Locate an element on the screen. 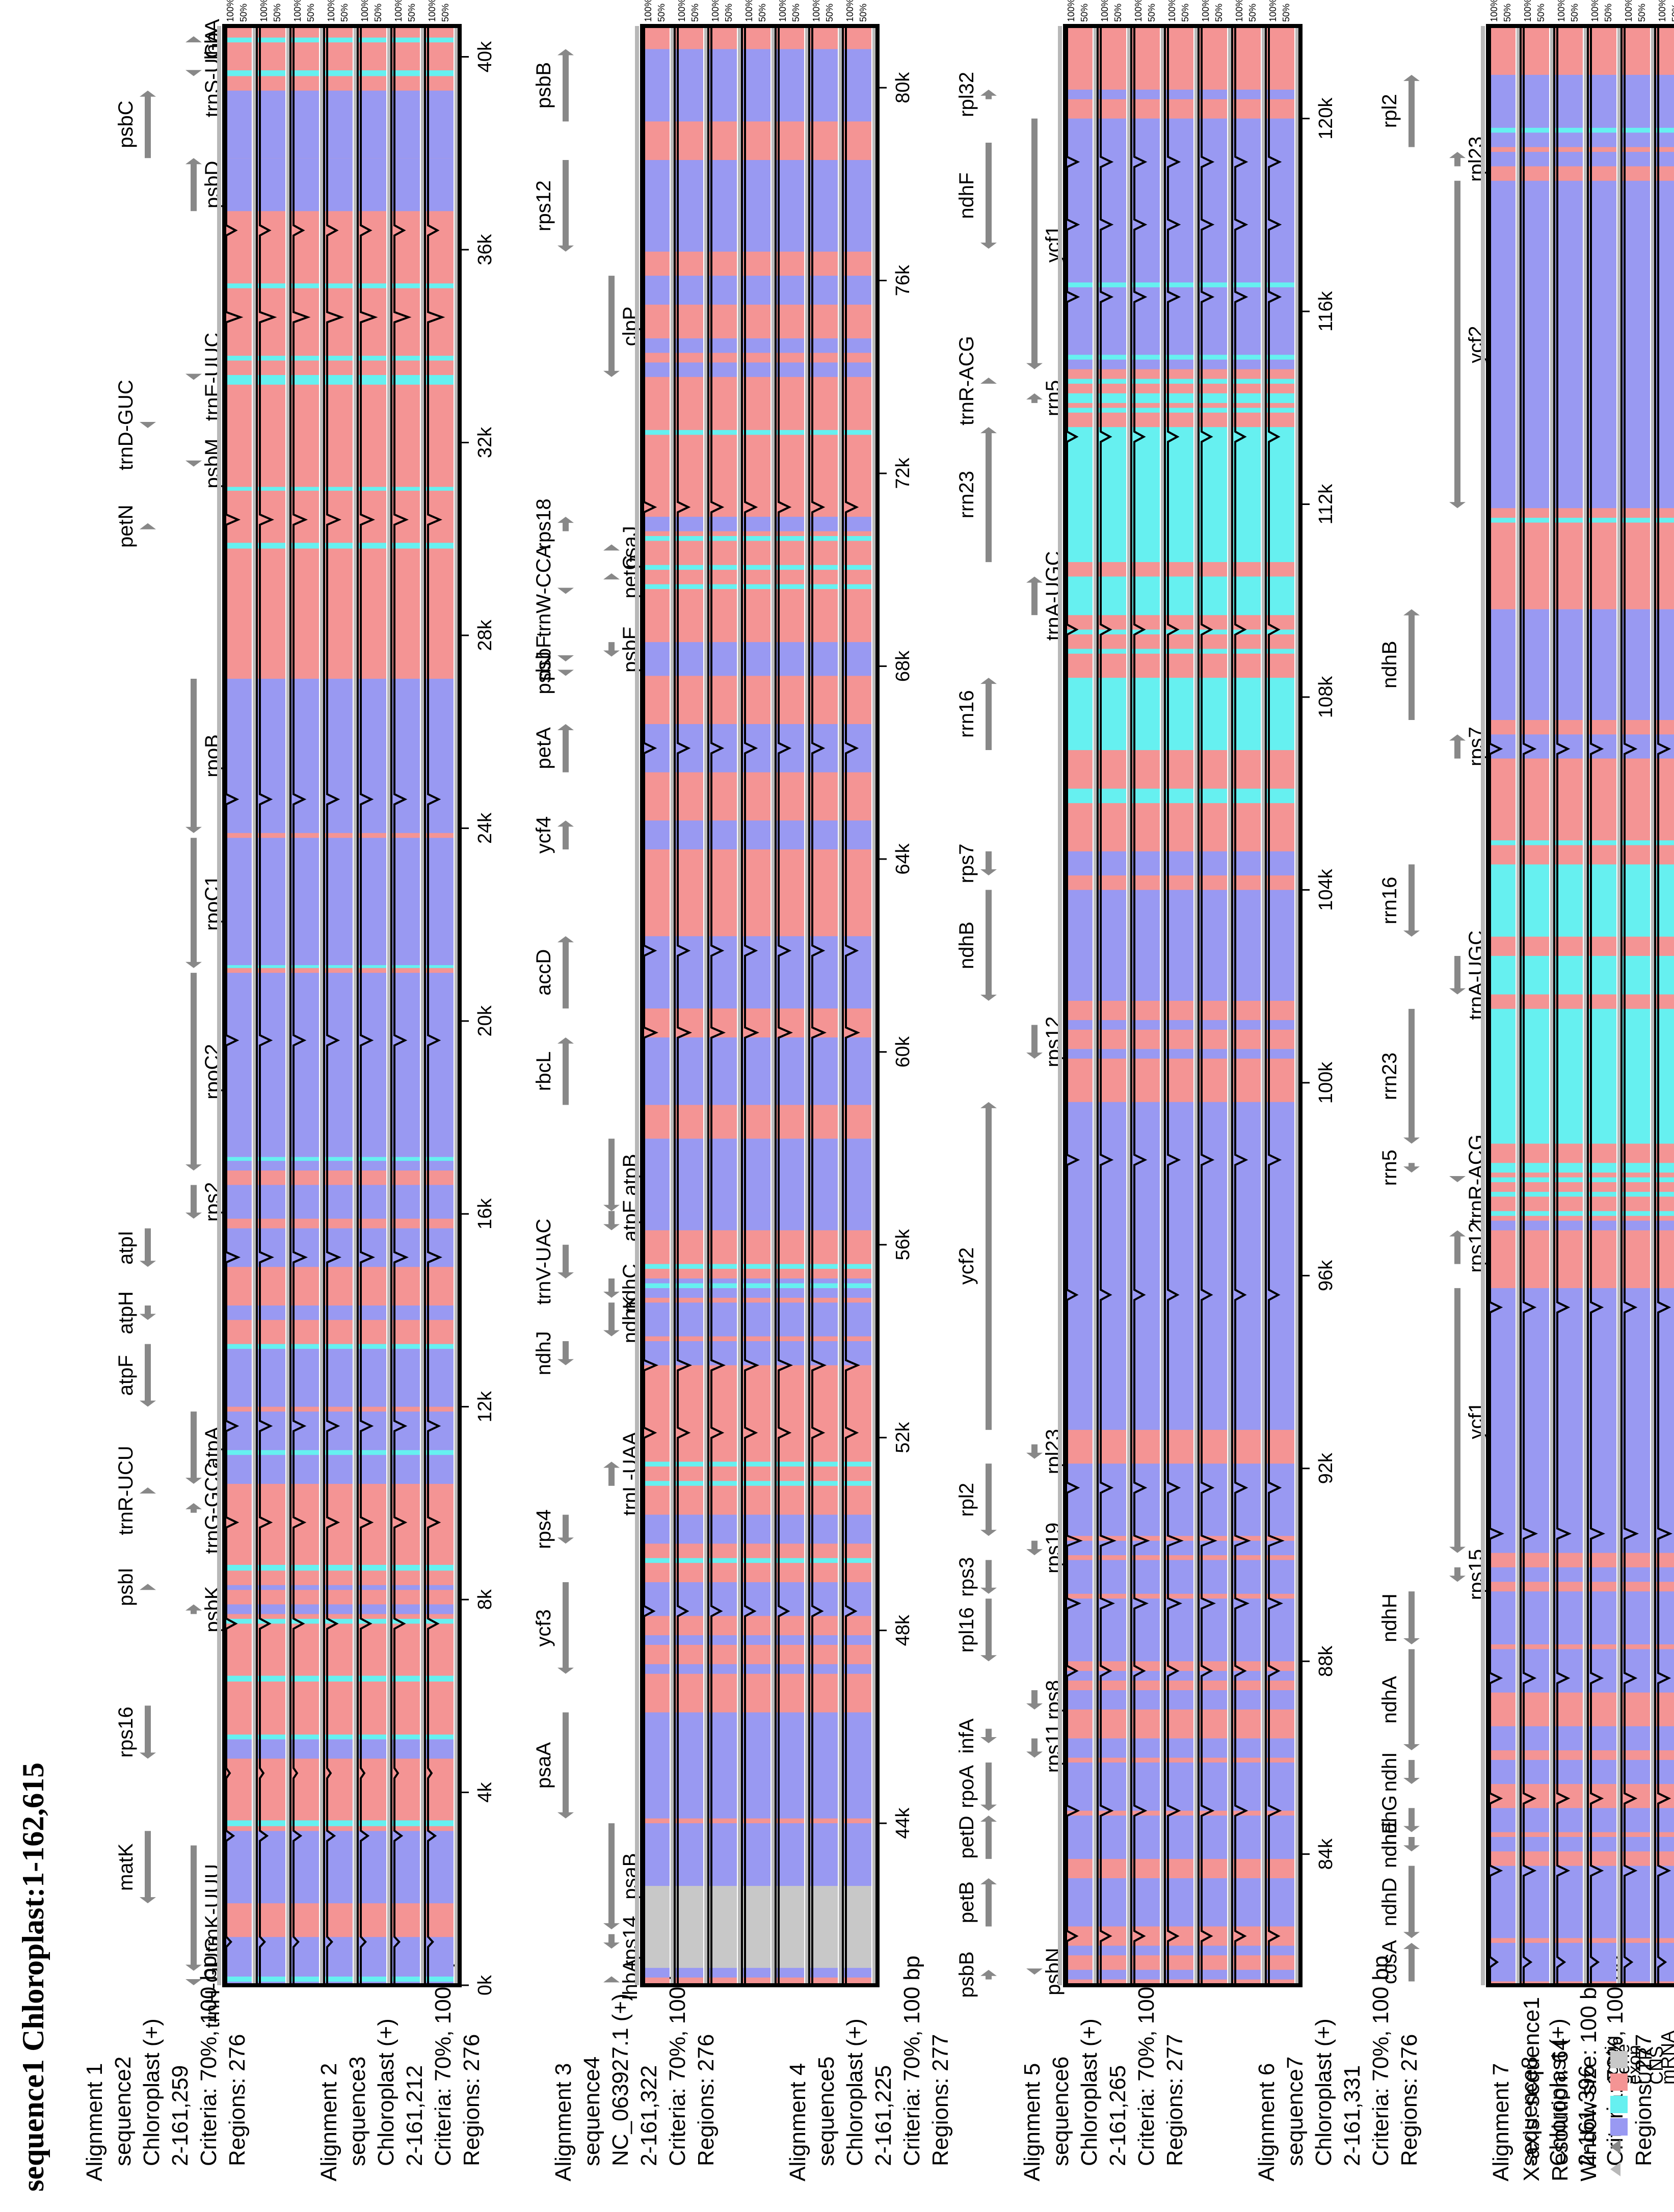 The image size is (1674, 2212). gene-arrow-psbD is located at coordinates (194, 185).